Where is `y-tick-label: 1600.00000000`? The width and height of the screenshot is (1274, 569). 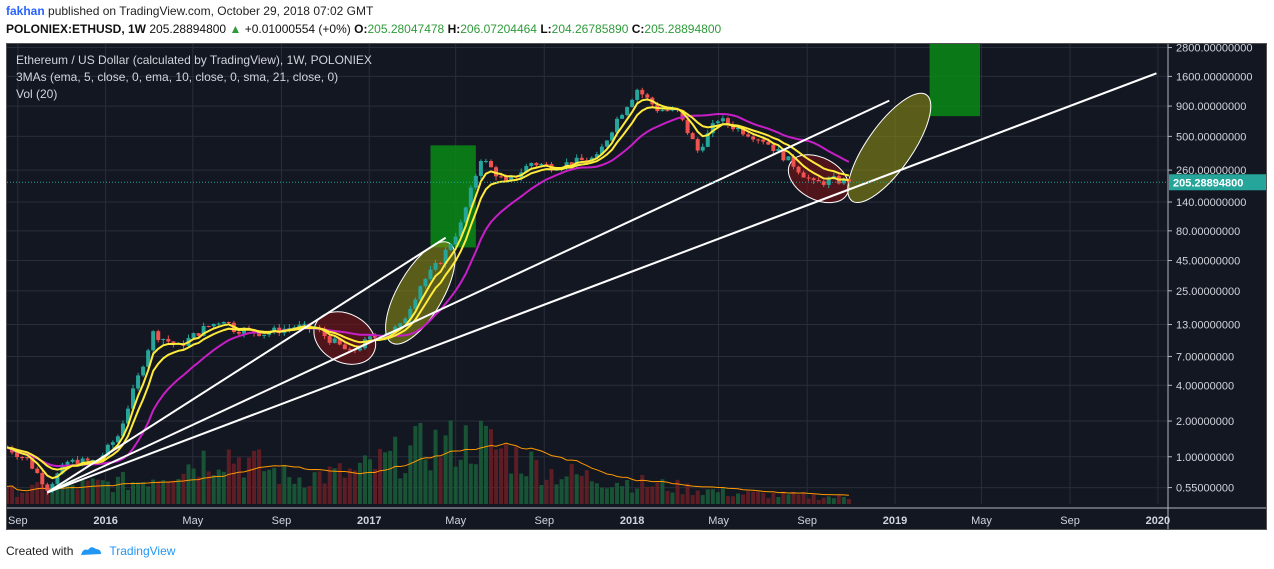 y-tick-label: 1600.00000000 is located at coordinates (1214, 77).